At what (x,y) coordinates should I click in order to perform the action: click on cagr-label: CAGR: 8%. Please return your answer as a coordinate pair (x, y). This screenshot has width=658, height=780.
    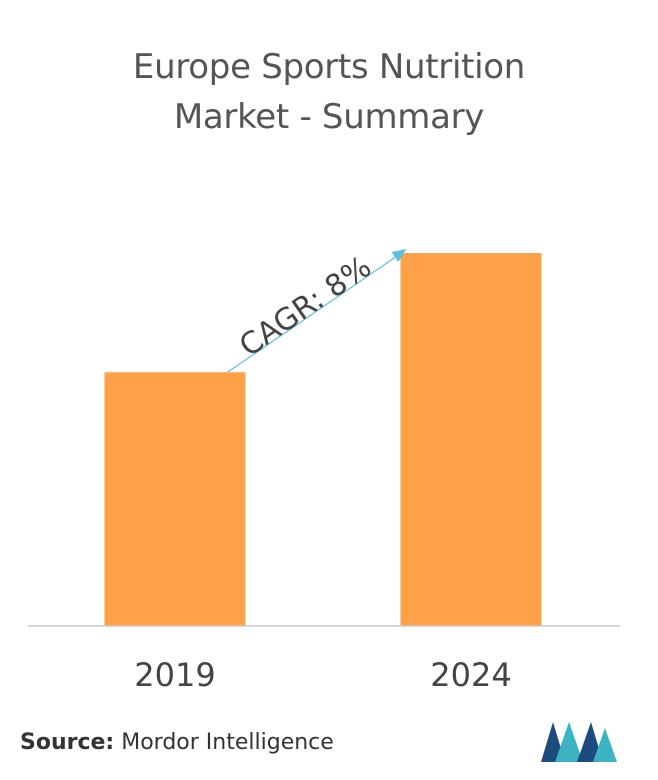
    Looking at the image, I should click on (305, 306).